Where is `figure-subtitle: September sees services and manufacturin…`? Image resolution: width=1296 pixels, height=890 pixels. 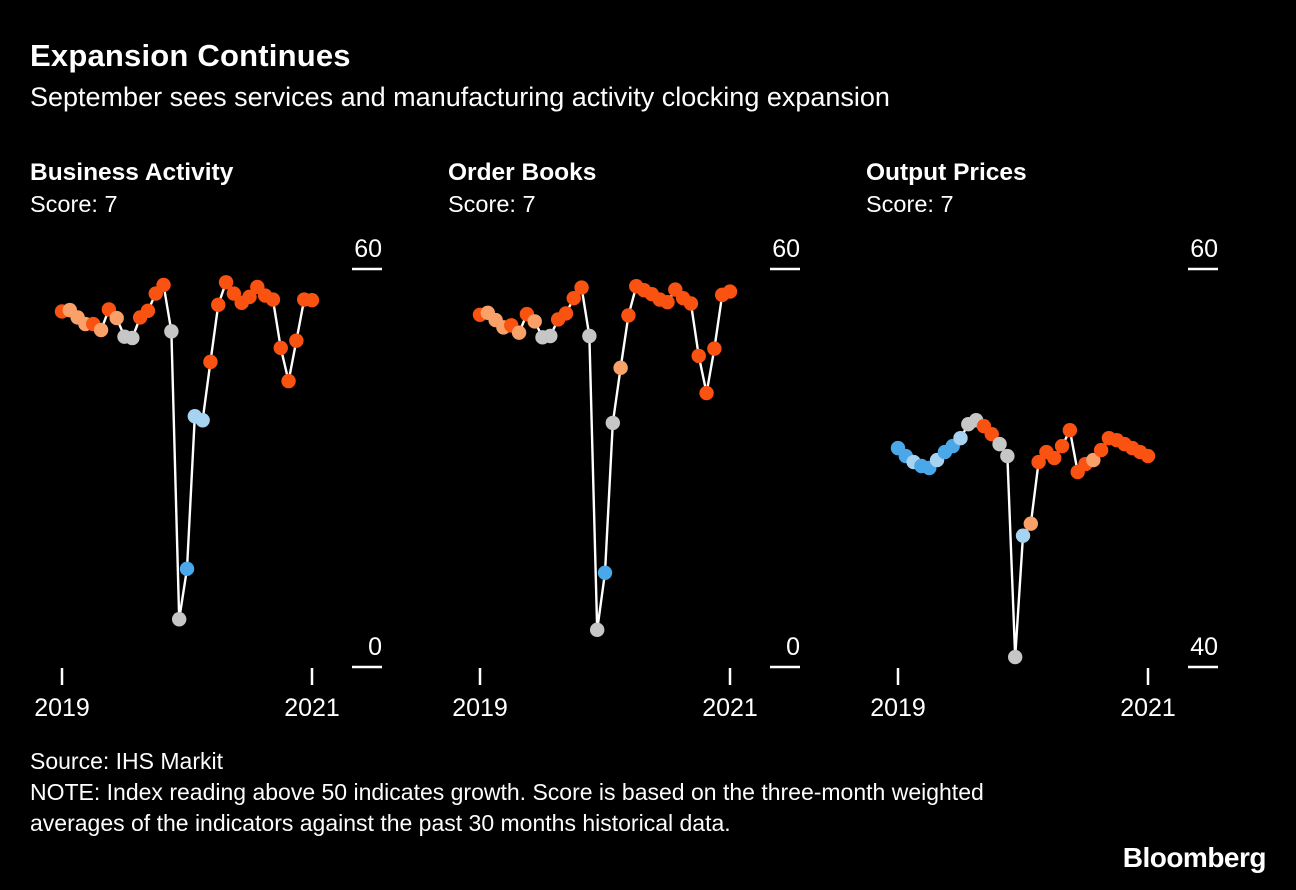 figure-subtitle: September sees services and manufacturin… is located at coordinates (460, 97).